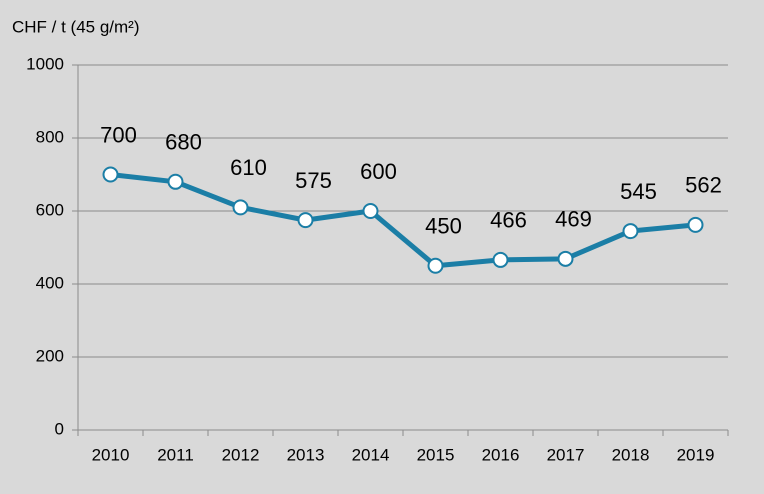 The height and width of the screenshot is (494, 764). I want to click on data-label: 575, so click(313, 180).